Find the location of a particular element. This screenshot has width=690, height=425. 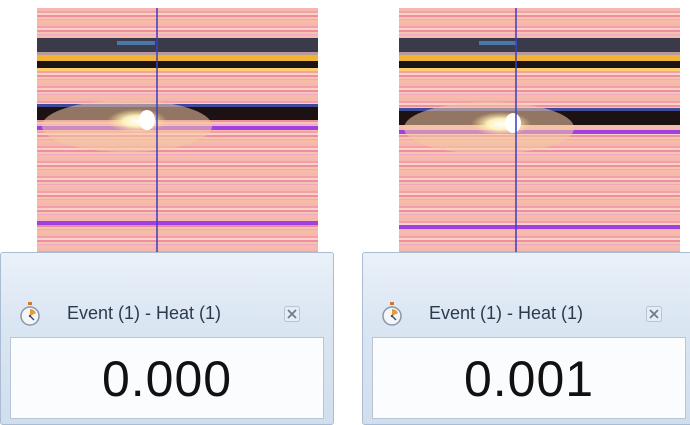

time-display: 0.001 is located at coordinates (529, 378).